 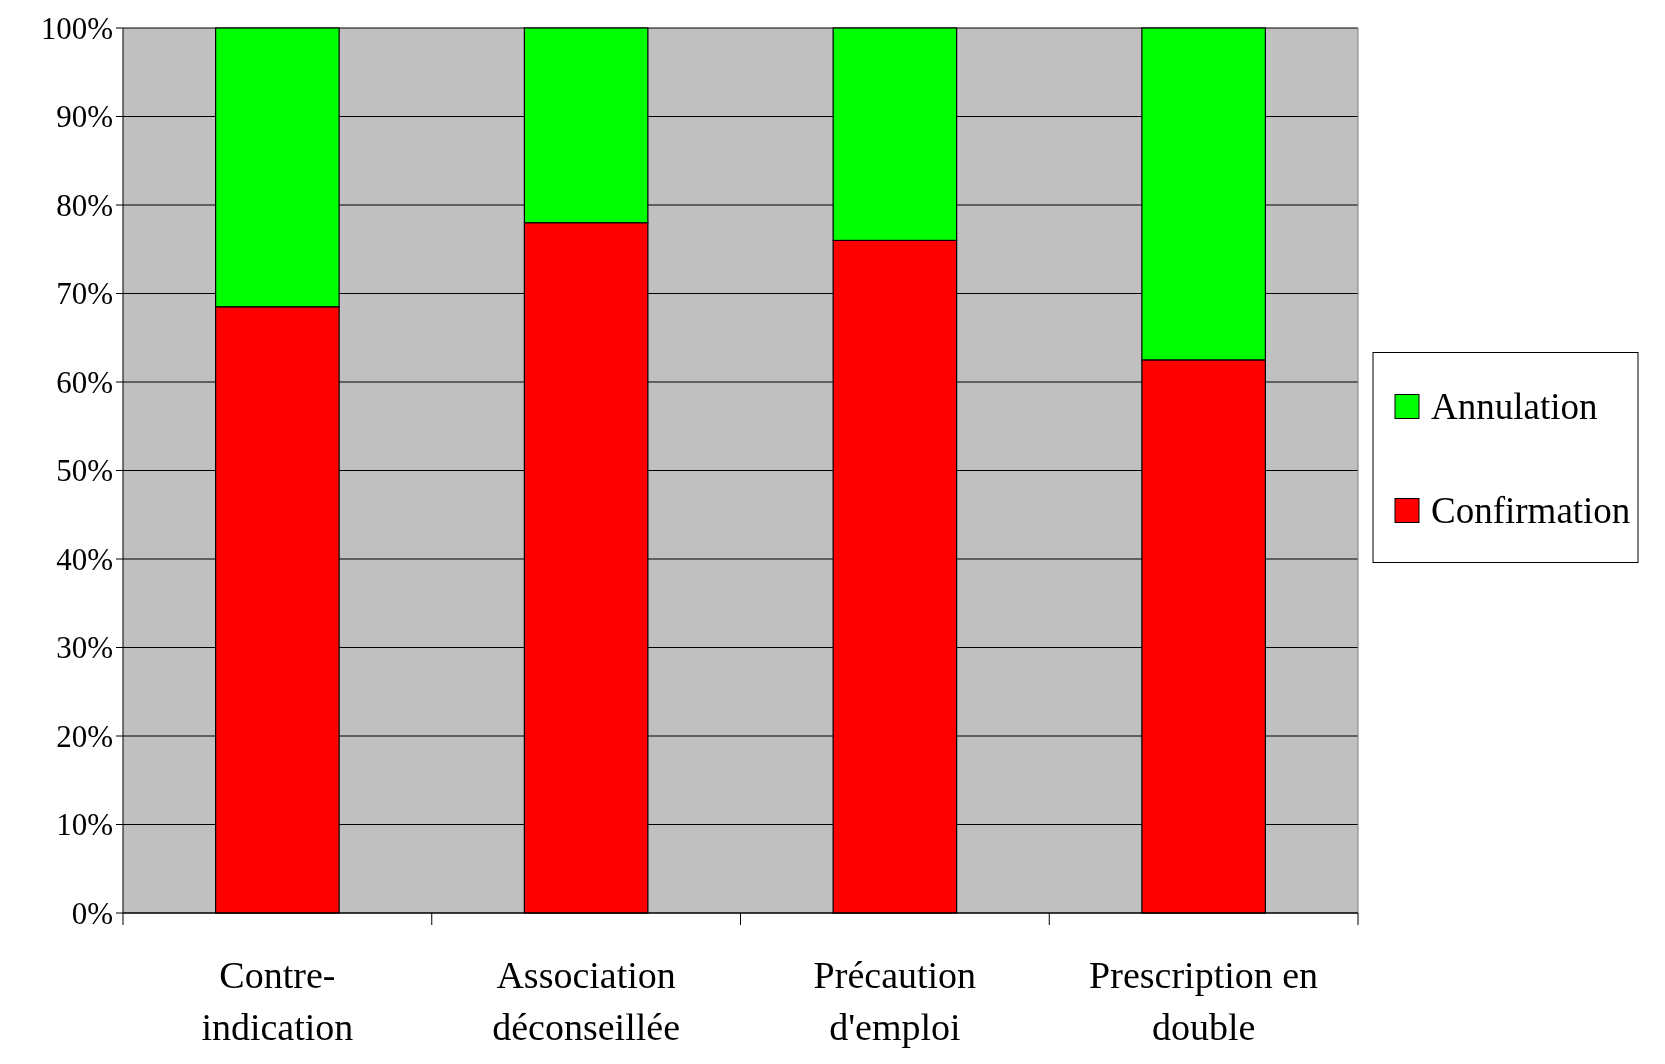 What do you see at coordinates (1514, 407) in the screenshot?
I see `legend-label: Annulation` at bounding box center [1514, 407].